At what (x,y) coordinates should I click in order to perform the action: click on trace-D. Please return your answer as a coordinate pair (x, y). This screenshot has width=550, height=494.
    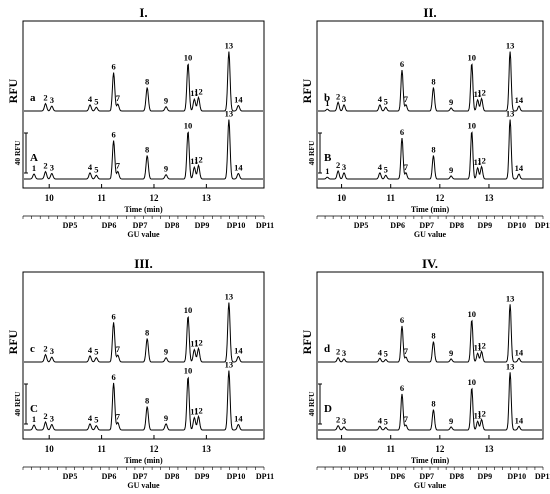
    Looking at the image, I should click on (430, 401).